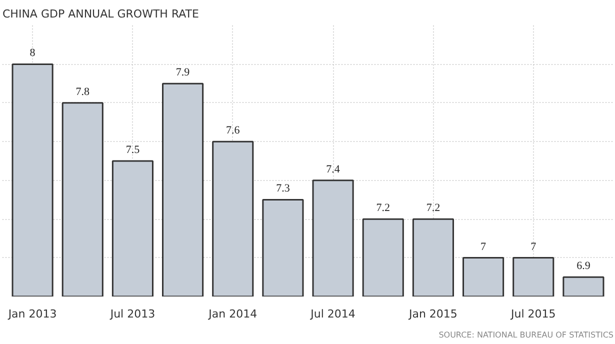 This screenshot has width=615, height=344. Describe the element at coordinates (333, 169) in the screenshot. I see `data-label: 7.4` at that location.